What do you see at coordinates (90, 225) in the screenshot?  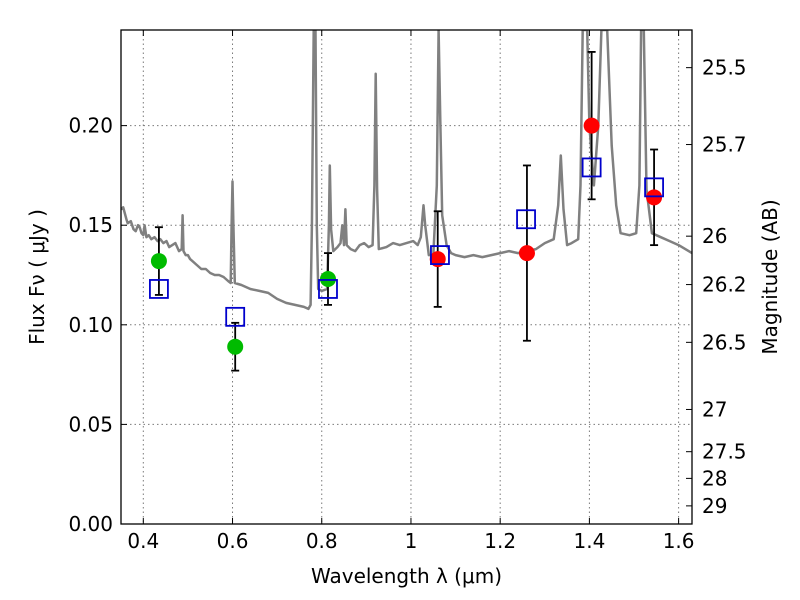 I see `y-tick-label: 0.15` at bounding box center [90, 225].